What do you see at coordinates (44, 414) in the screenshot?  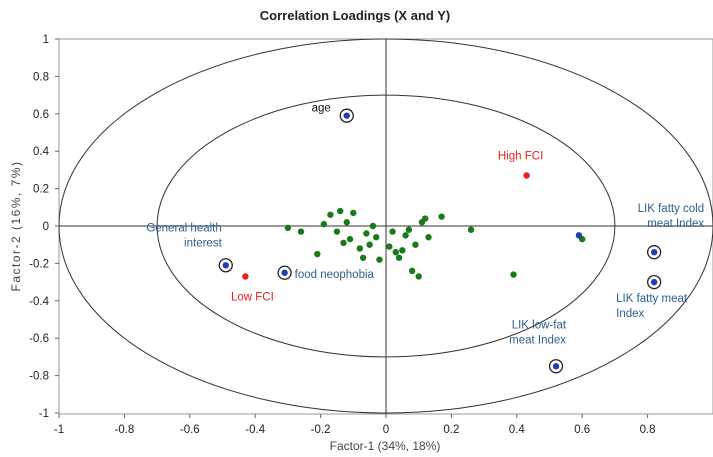 I see `y-tick-label: -1` at bounding box center [44, 414].